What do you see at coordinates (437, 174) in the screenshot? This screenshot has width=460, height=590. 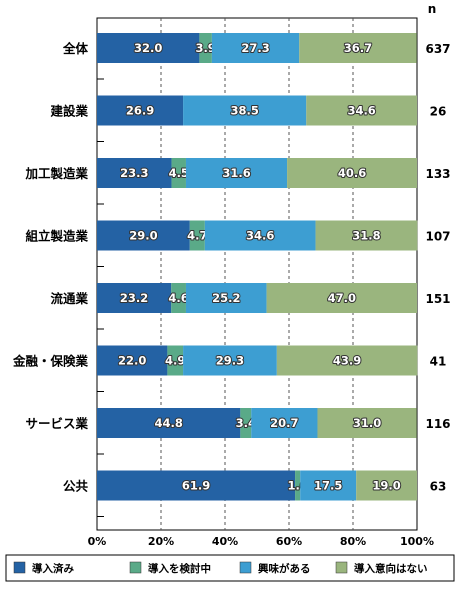 I see `n-value: 133` at bounding box center [437, 174].